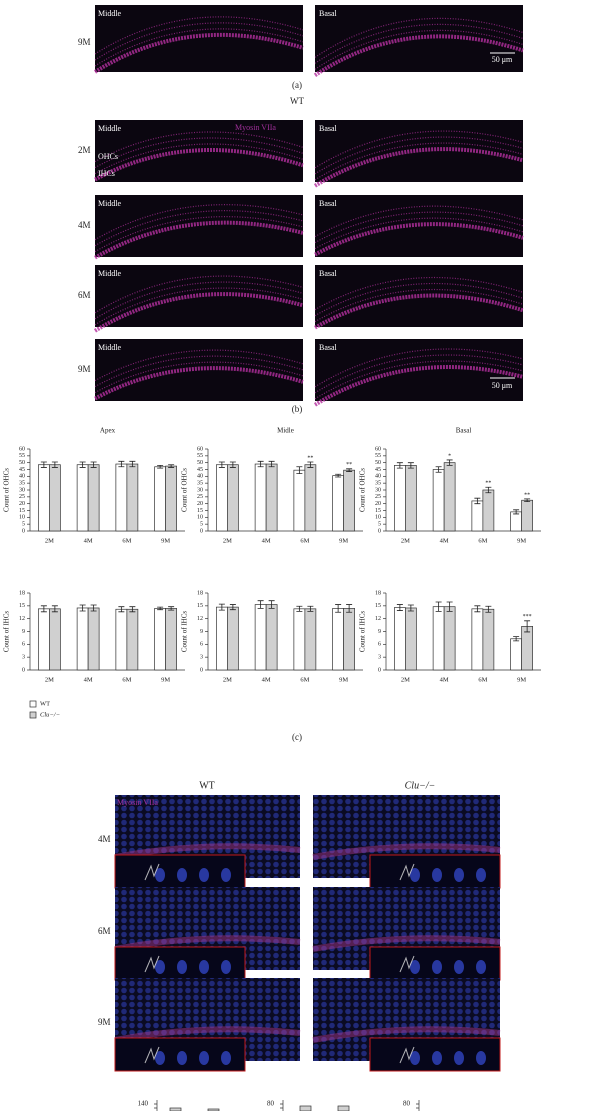 The height and width of the screenshot is (1111, 592). Describe the element at coordinates (108, 431) in the screenshot. I see `chart-title: Apex` at that location.